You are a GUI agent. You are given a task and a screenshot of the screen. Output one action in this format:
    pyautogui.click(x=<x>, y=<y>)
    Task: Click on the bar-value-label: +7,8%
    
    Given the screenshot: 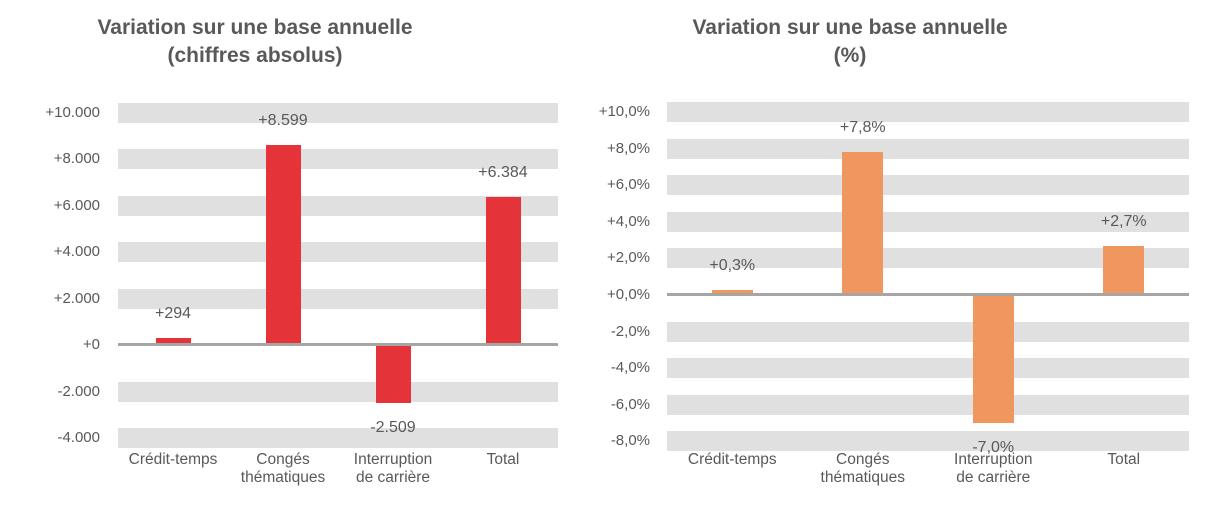 What is the action you would take?
    pyautogui.click(x=862, y=128)
    